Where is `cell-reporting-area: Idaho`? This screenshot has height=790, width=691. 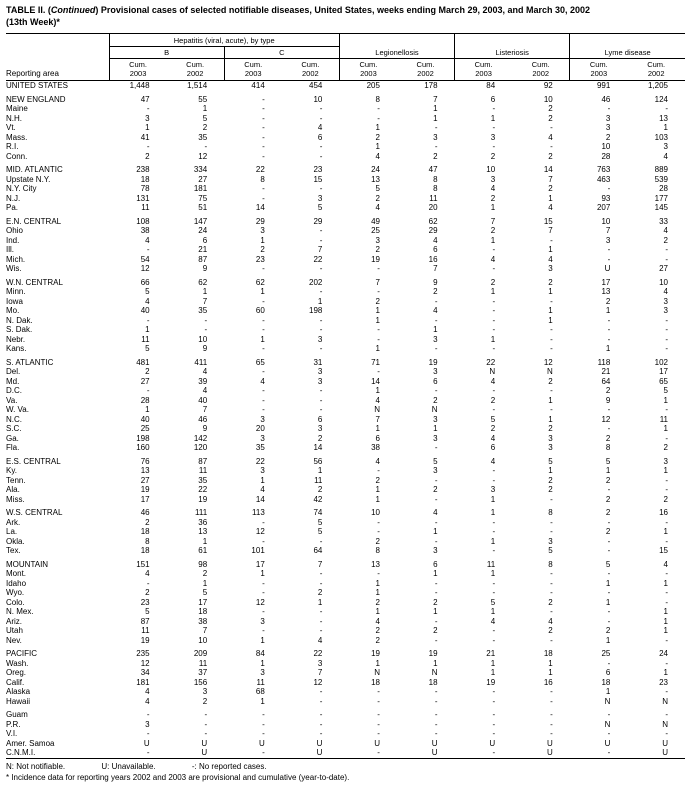 cell-reporting-area: Idaho is located at coordinates (16, 583).